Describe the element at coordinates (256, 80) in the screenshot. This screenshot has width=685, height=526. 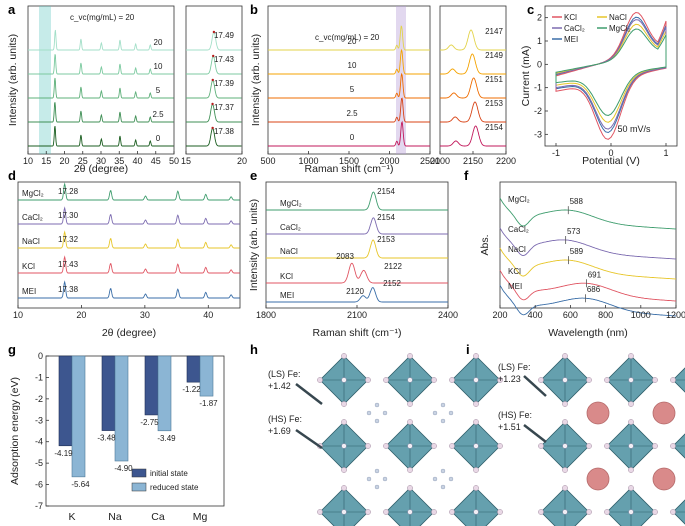
I see `panel-b-ylabel: Intensity (arb. units)` at that location.